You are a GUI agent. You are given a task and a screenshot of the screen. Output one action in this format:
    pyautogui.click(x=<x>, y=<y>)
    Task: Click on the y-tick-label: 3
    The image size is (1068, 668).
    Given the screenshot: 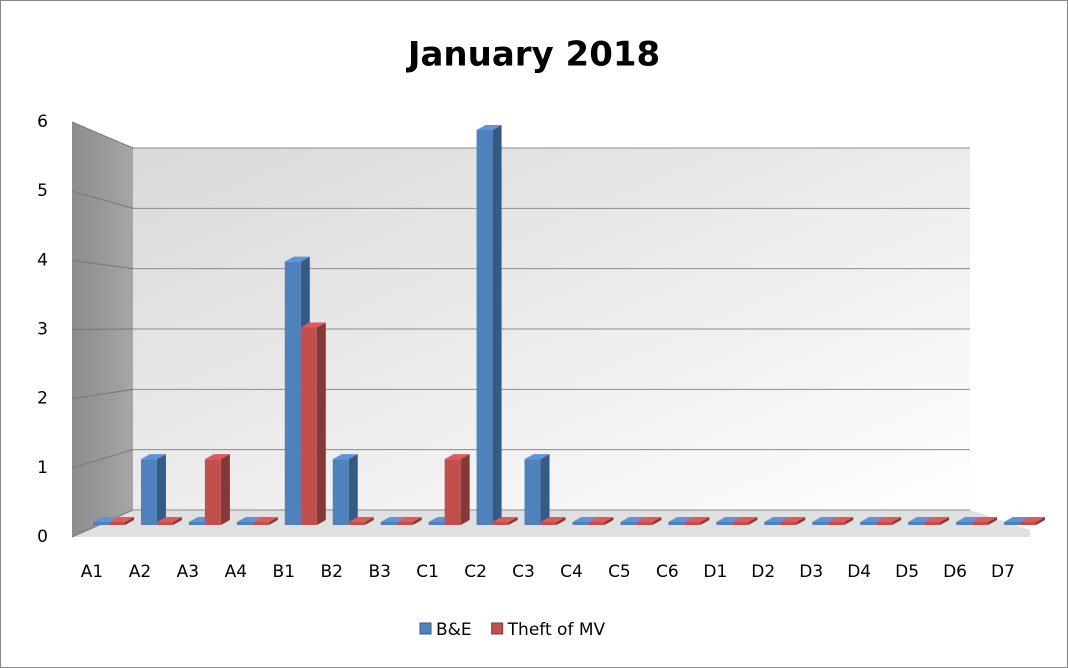 What is the action you would take?
    pyautogui.click(x=42, y=330)
    